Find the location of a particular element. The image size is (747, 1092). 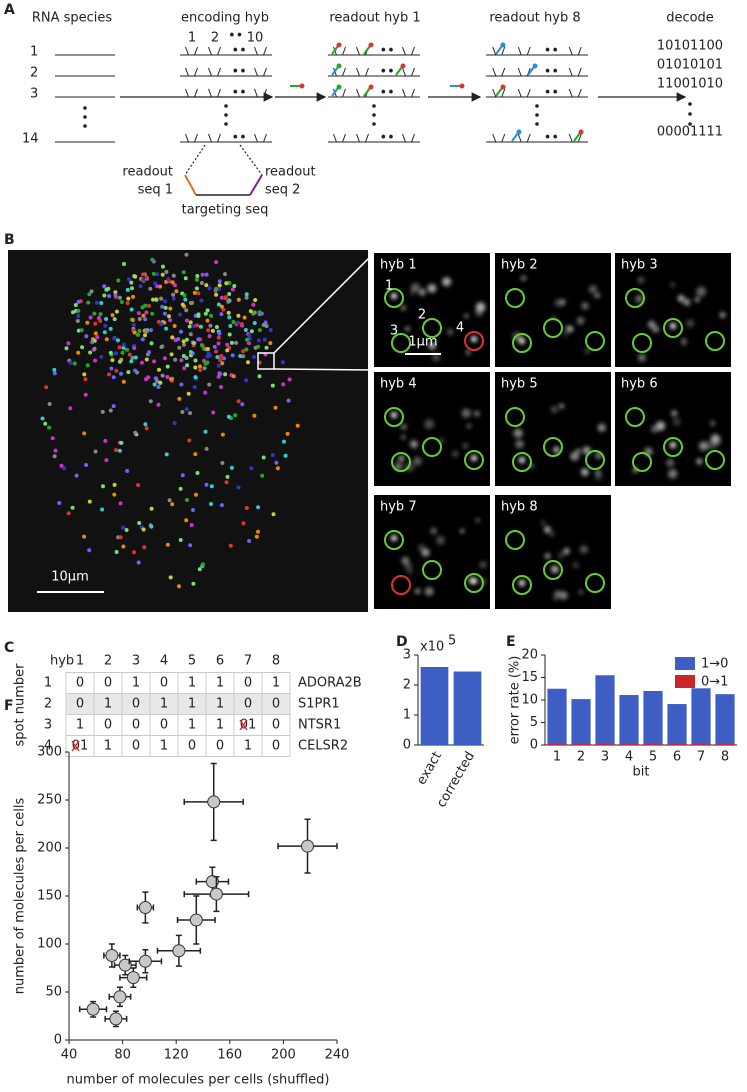

species-label: 1 is located at coordinates (34, 52).